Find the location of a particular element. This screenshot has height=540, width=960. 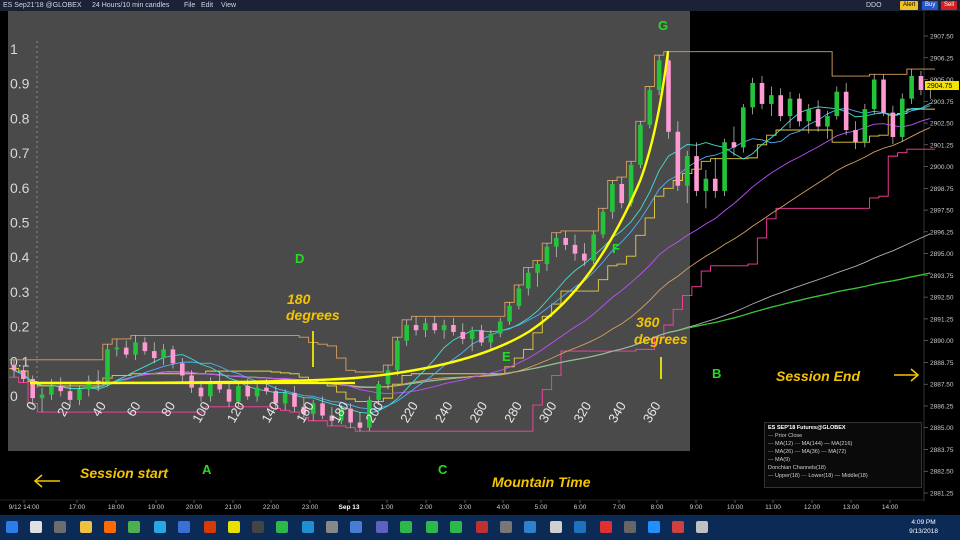

legend-upper: Upper(18) is located at coordinates (787, 476).